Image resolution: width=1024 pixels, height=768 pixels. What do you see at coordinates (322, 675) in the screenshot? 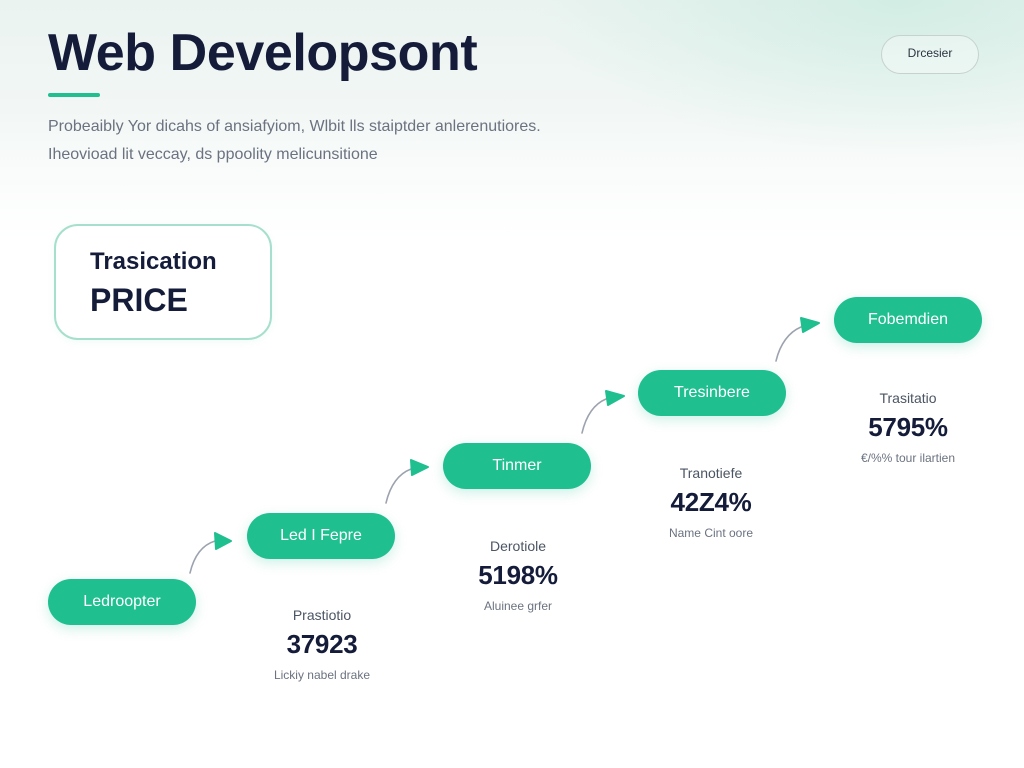
I see `stat-caption: Lickiy nabel drake` at bounding box center [322, 675].